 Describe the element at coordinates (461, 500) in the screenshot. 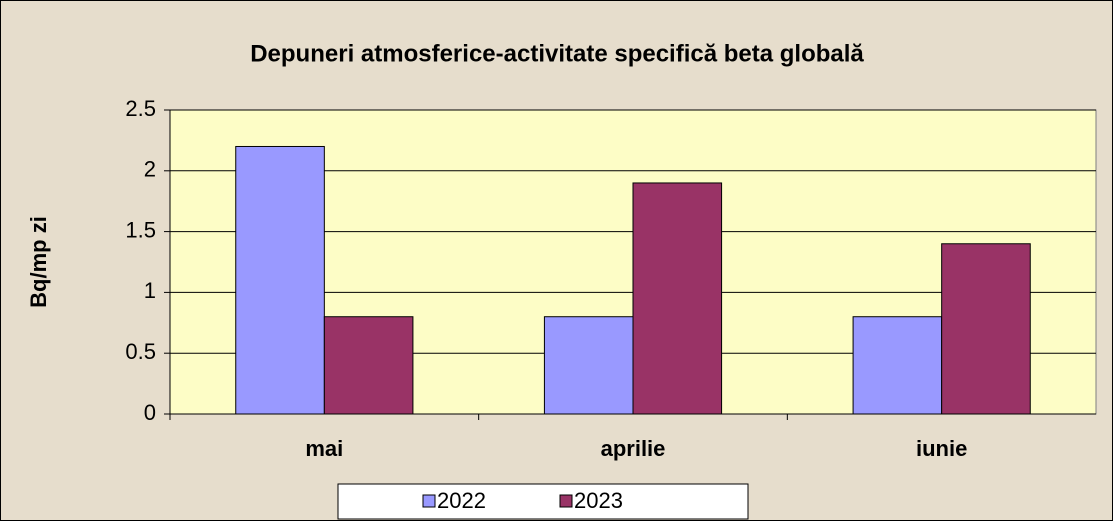

I see `legend-label: 2022` at that location.